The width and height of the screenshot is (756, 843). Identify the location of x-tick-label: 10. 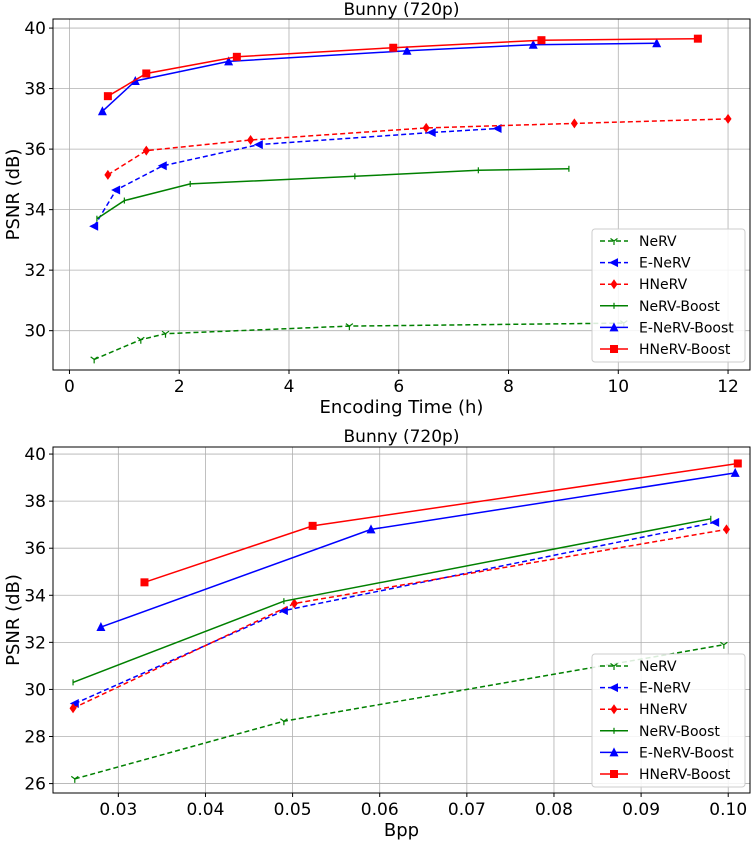
(618, 387).